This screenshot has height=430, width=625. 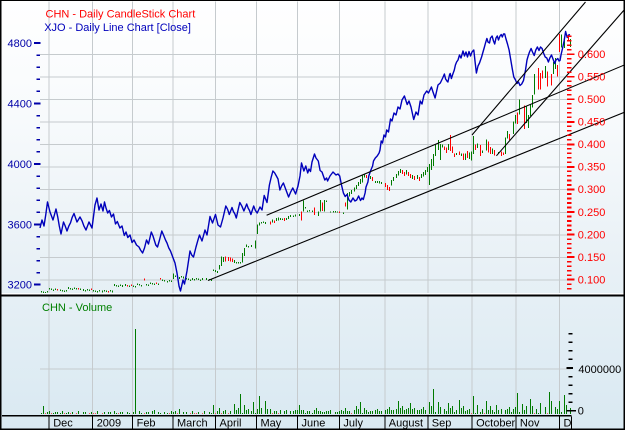 I want to click on svg-text: 0.100, so click(x=592, y=280).